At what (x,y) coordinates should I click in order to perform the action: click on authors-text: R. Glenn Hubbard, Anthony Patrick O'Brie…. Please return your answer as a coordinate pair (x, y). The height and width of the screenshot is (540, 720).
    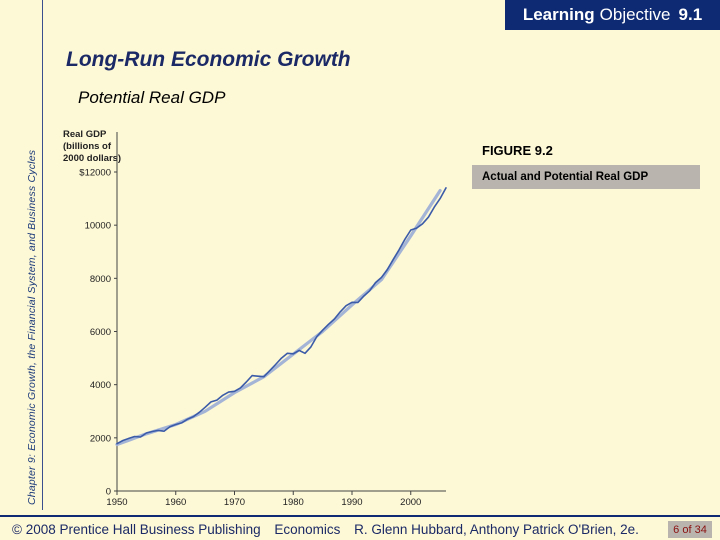
    Looking at the image, I should click on (496, 529).